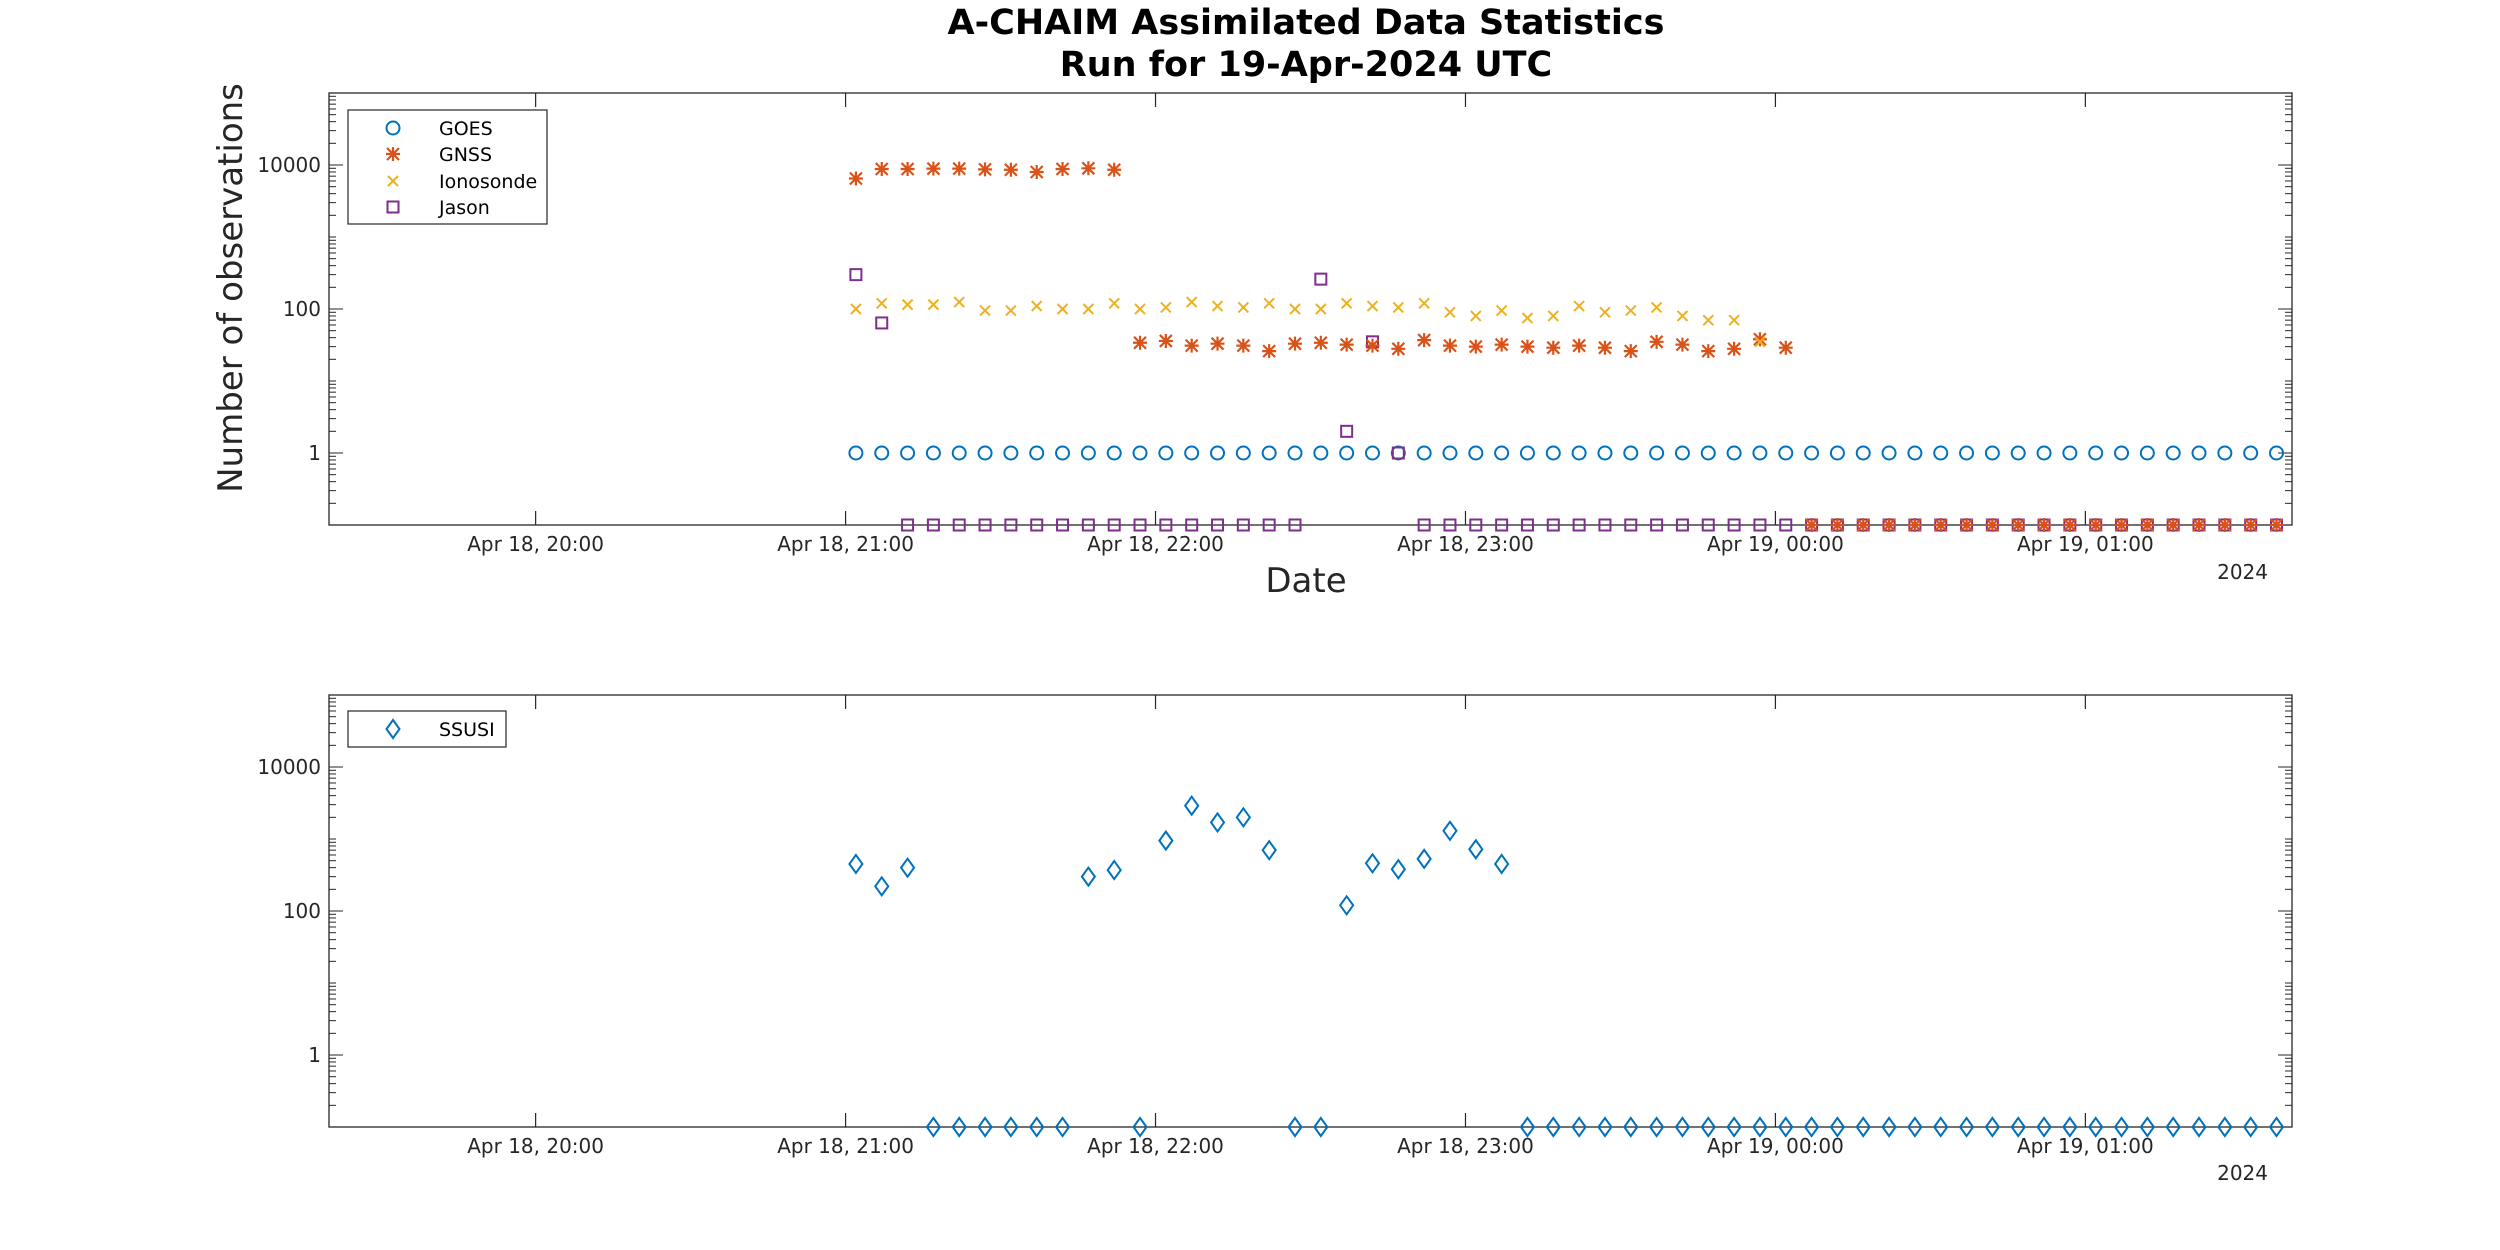 This screenshot has width=2500, height=1250. Describe the element at coordinates (314, 1055) in the screenshot. I see `y-tick-label: 1` at that location.